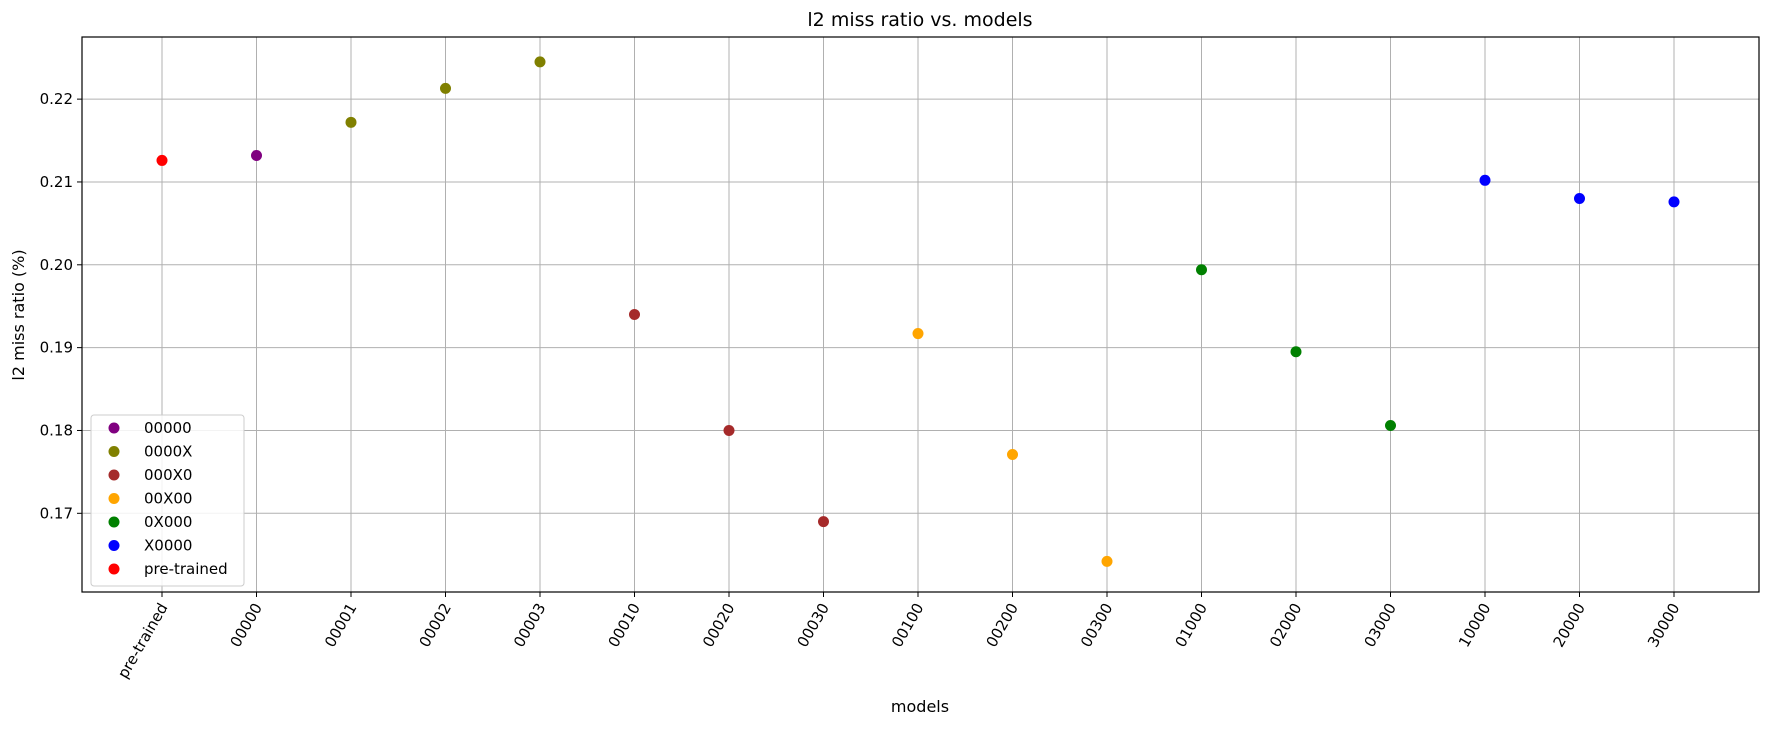  I want to click on x-tick-label: 00001, so click(340, 625).